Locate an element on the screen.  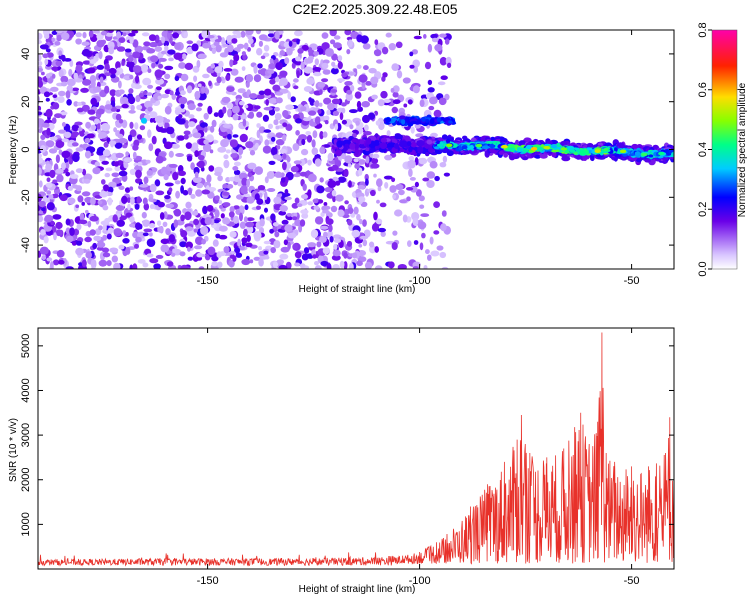
x-tick-label: -50 is located at coordinates (632, 281).